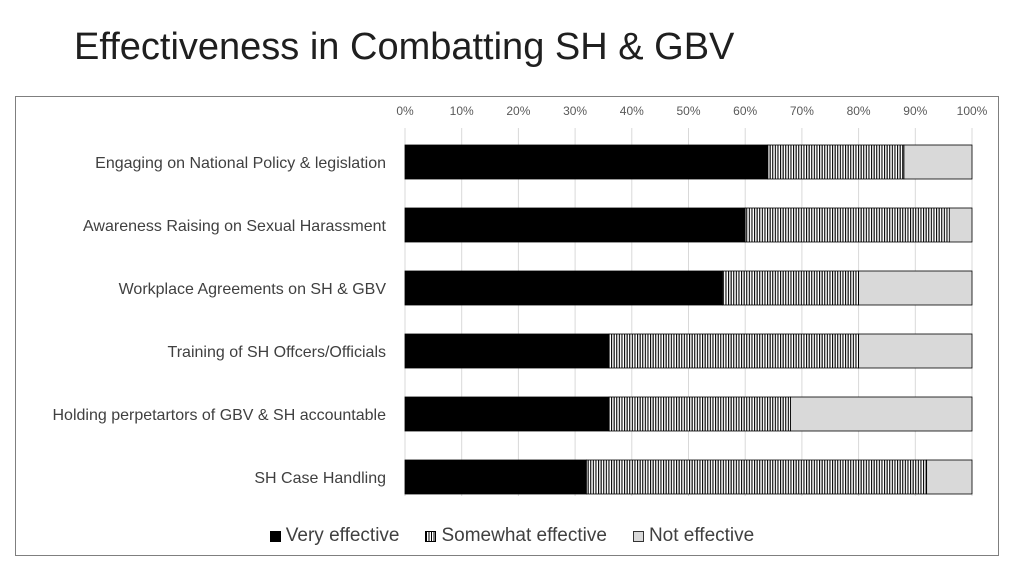 The width and height of the screenshot is (1024, 576). What do you see at coordinates (915, 111) in the screenshot?
I see `x-tick-label: 90%` at bounding box center [915, 111].